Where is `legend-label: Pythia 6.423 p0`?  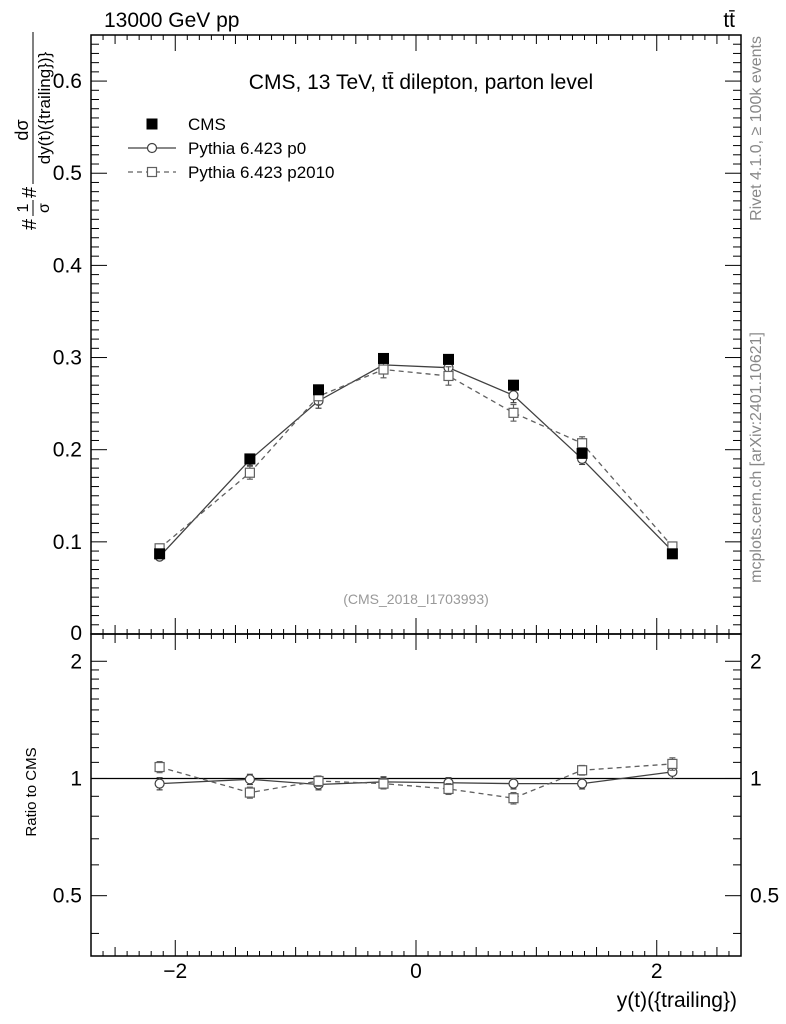
legend-label: Pythia 6.423 p0 is located at coordinates (247, 148).